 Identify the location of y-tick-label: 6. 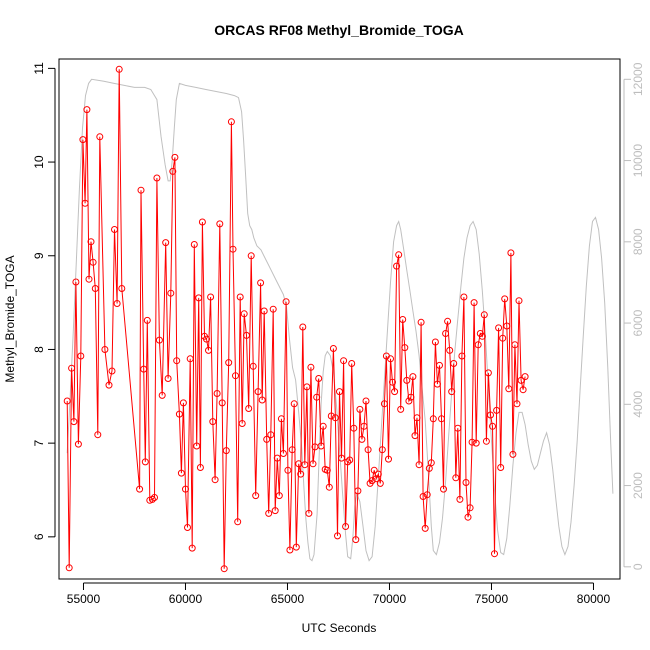
(39, 536).